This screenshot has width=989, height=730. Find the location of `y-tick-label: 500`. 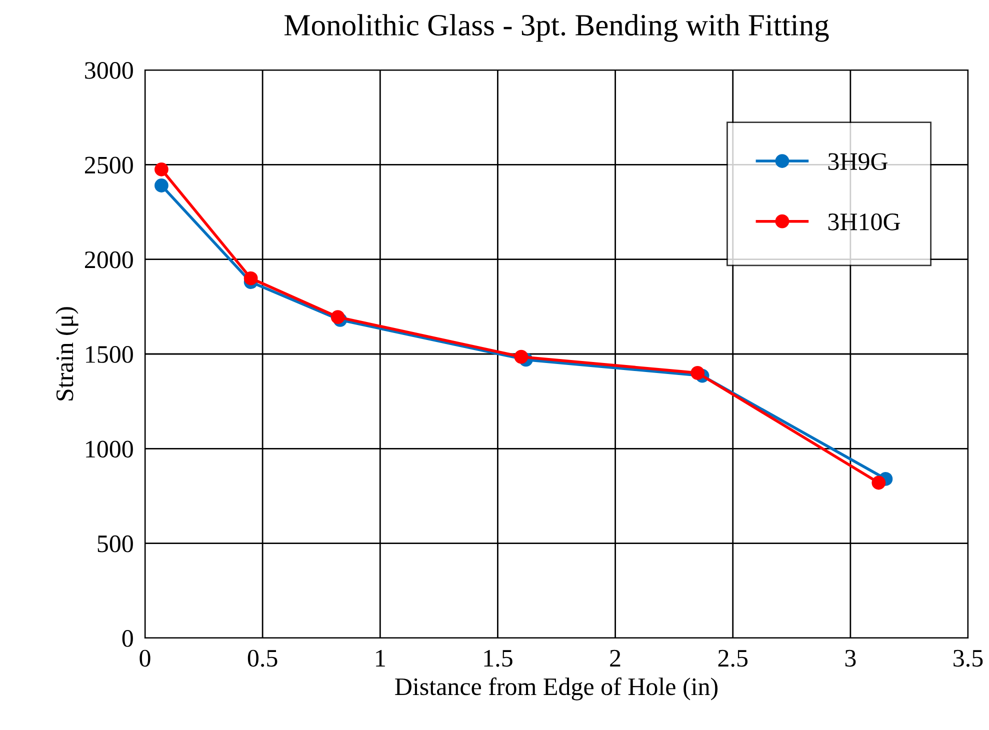

y-tick-label: 500 is located at coordinates (115, 543).